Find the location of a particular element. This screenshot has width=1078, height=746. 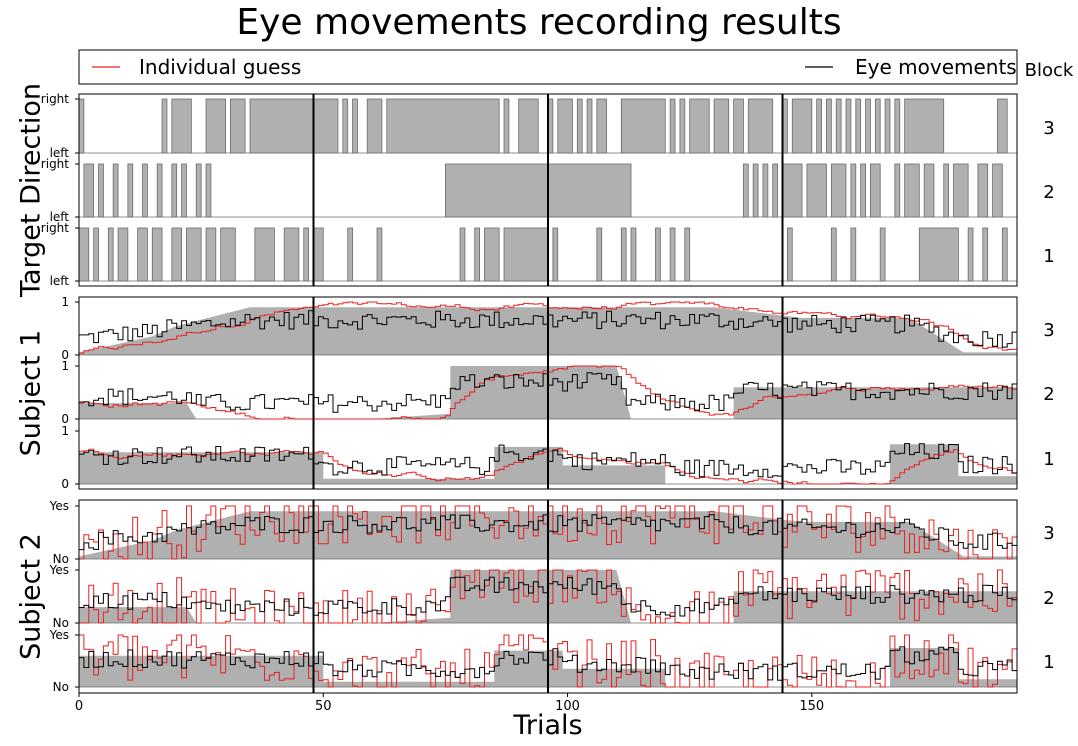

xtick-label: 100 is located at coordinates (567, 706).